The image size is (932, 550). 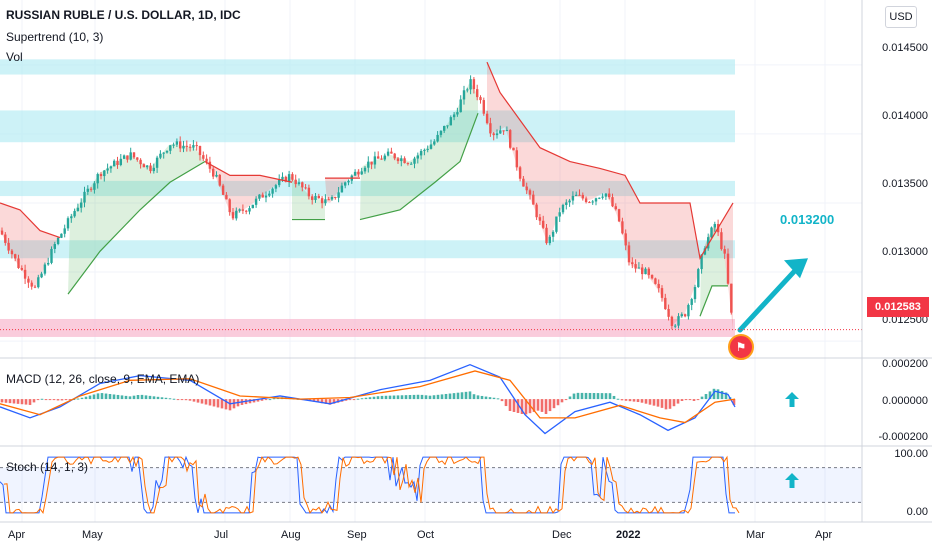 I want to click on x-tick: Apr, so click(x=824, y=535).